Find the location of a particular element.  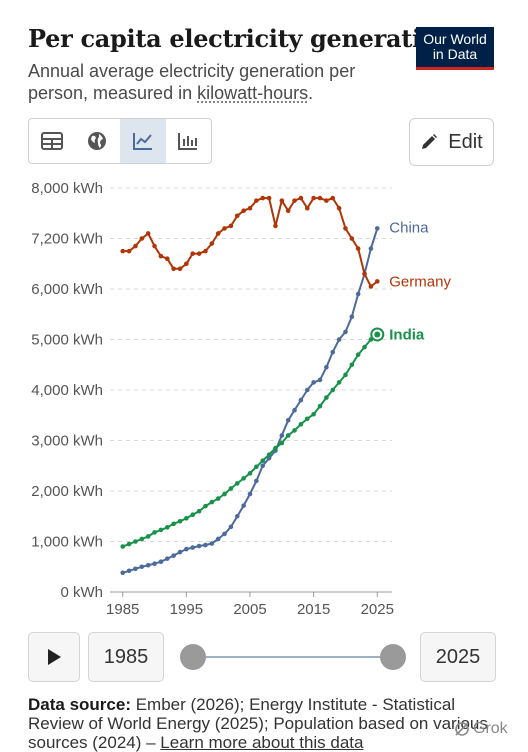

start-year-field: 1985 is located at coordinates (126, 657).